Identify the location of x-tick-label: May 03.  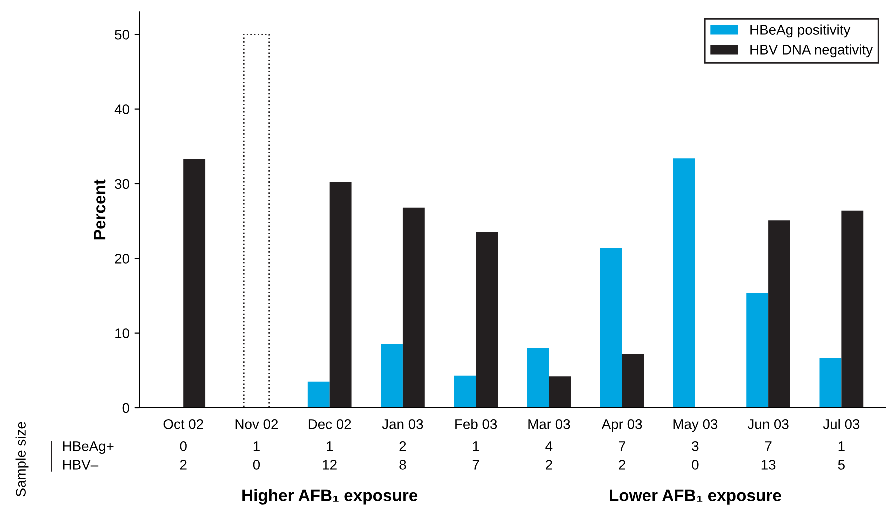
(696, 425).